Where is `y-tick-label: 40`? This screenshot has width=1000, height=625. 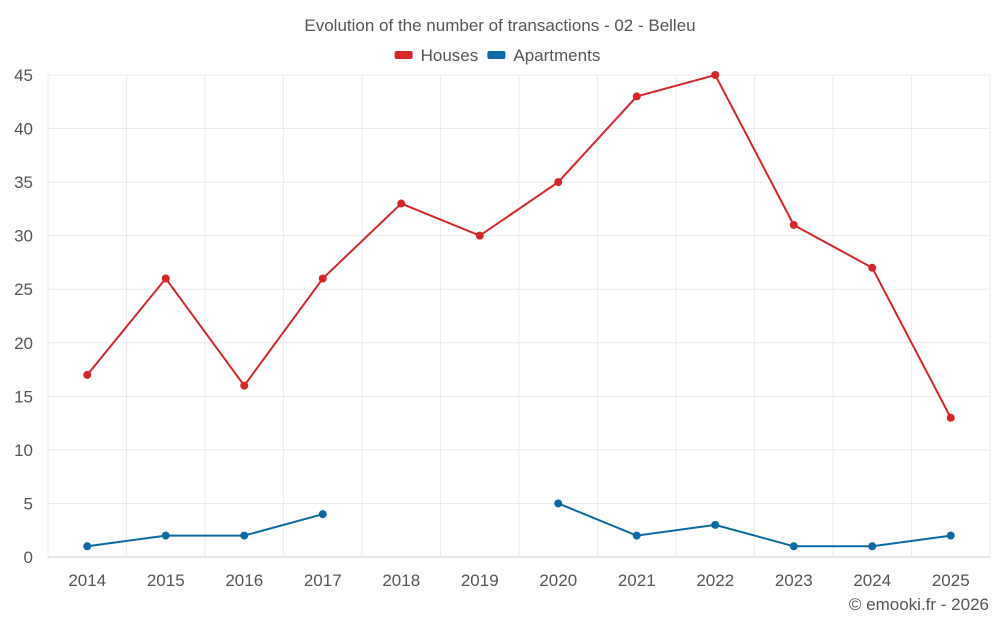
y-tick-label: 40 is located at coordinates (23, 129).